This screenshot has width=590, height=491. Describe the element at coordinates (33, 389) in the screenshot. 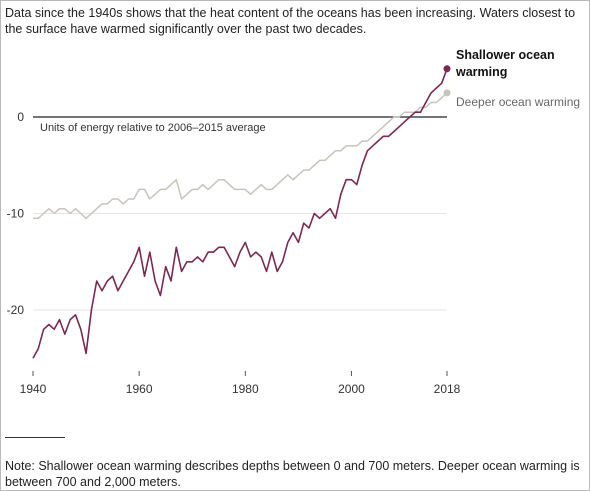

I see `x-tick-label: 1940` at that location.